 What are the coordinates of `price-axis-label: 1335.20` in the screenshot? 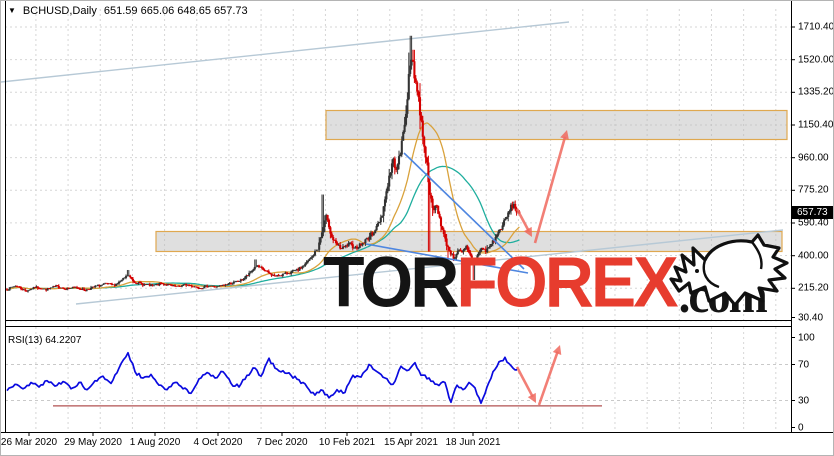 It's located at (816, 92).